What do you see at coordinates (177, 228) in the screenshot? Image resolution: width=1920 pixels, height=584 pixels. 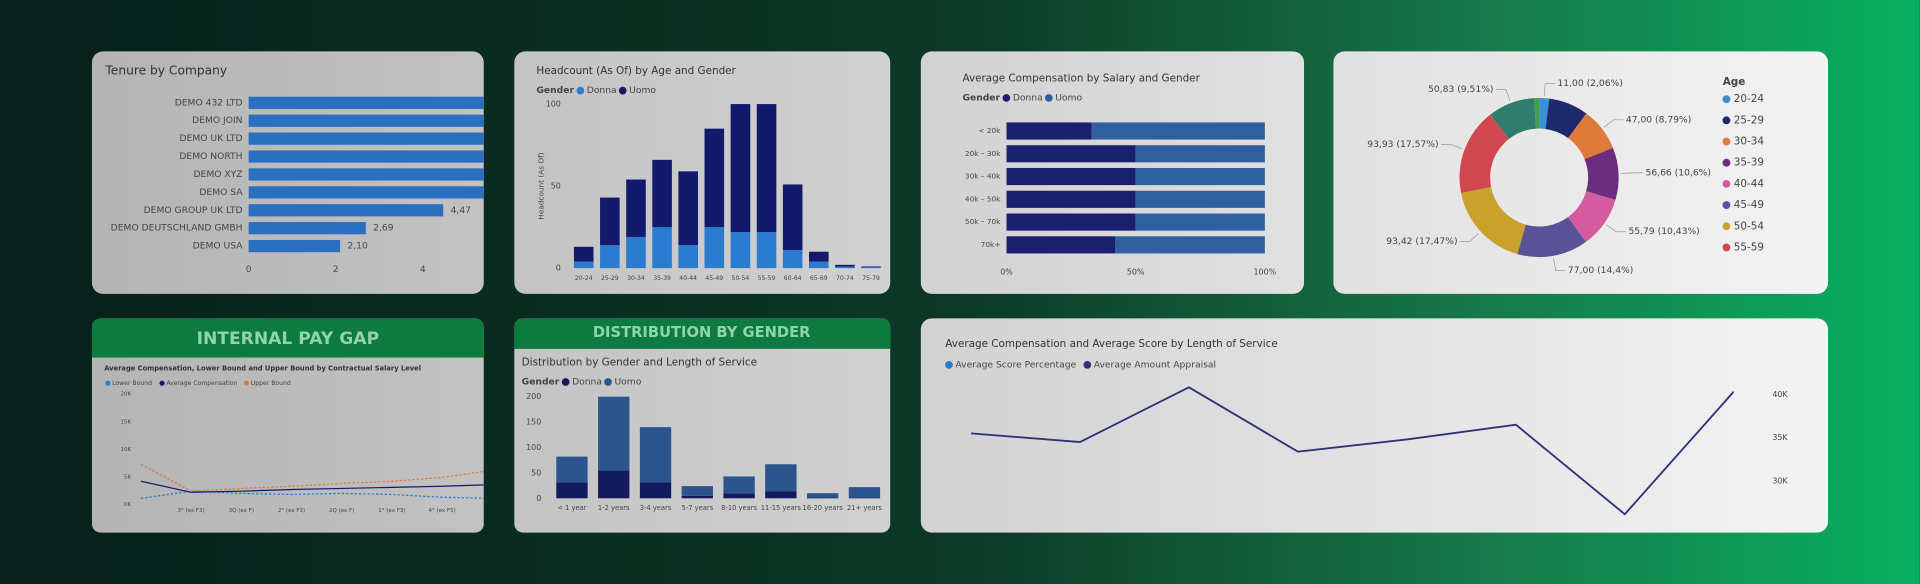 I see `category-label: DEMO DEUTSCHLAND GMBH` at bounding box center [177, 228].